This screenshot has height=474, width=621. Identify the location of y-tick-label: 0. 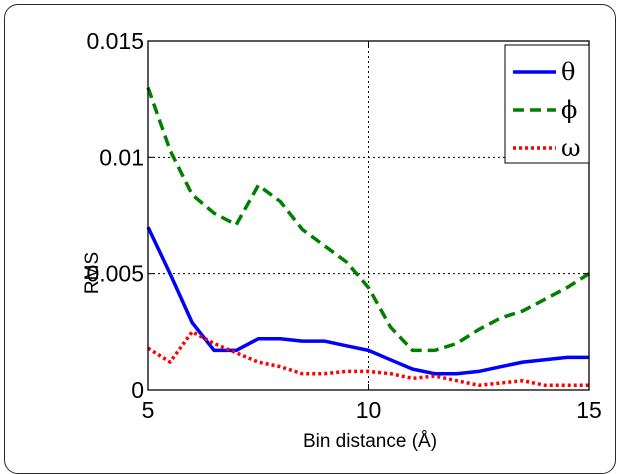
(137, 390).